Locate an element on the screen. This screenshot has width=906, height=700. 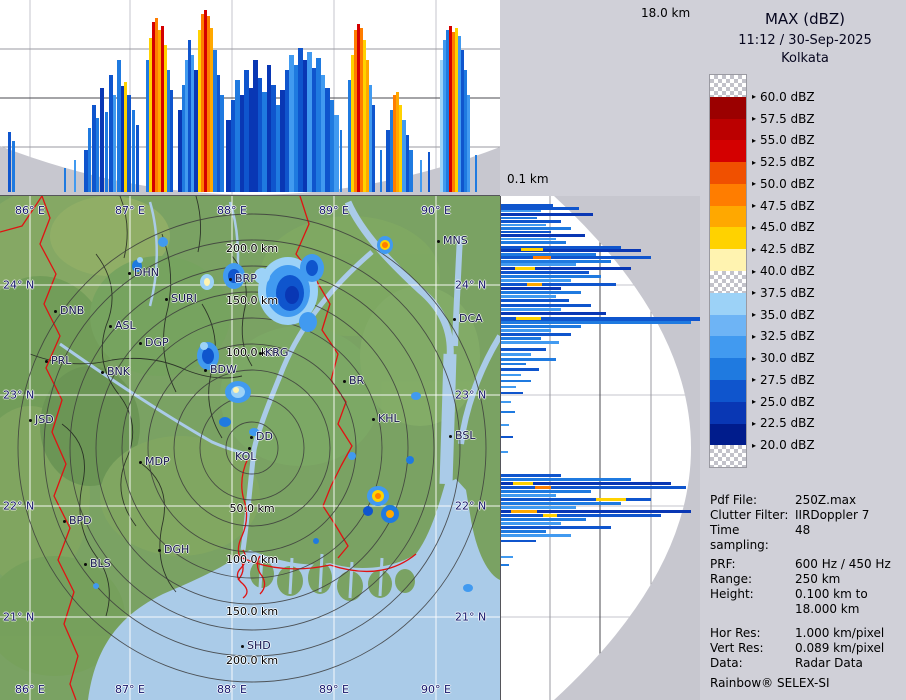
city-label: BDW is located at coordinates (223, 369).